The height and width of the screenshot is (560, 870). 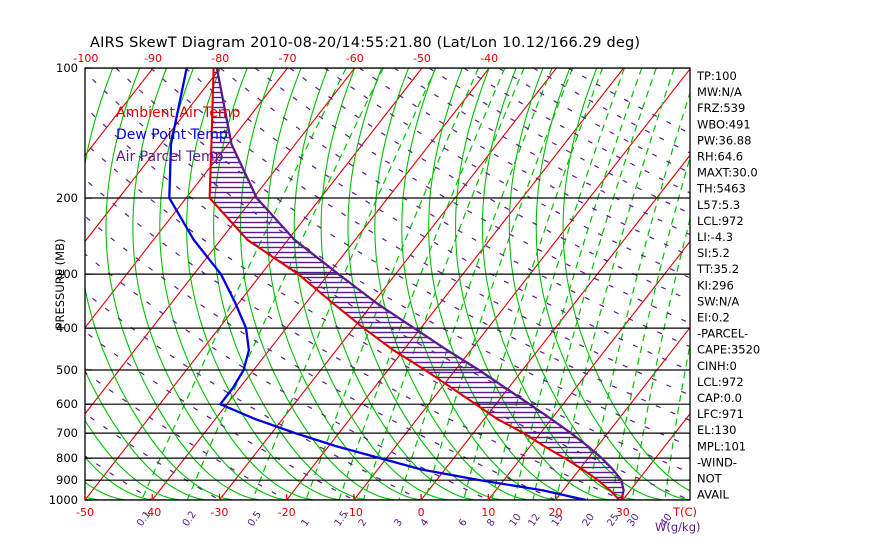 I want to click on info-row-6: MAXT:30.0, so click(x=727, y=173).